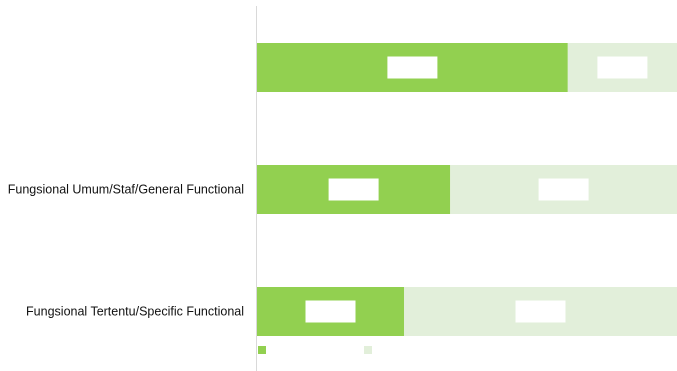 Image resolution: width=677 pixels, height=371 pixels. Describe the element at coordinates (315, 350) in the screenshot. I see `legend` at that location.